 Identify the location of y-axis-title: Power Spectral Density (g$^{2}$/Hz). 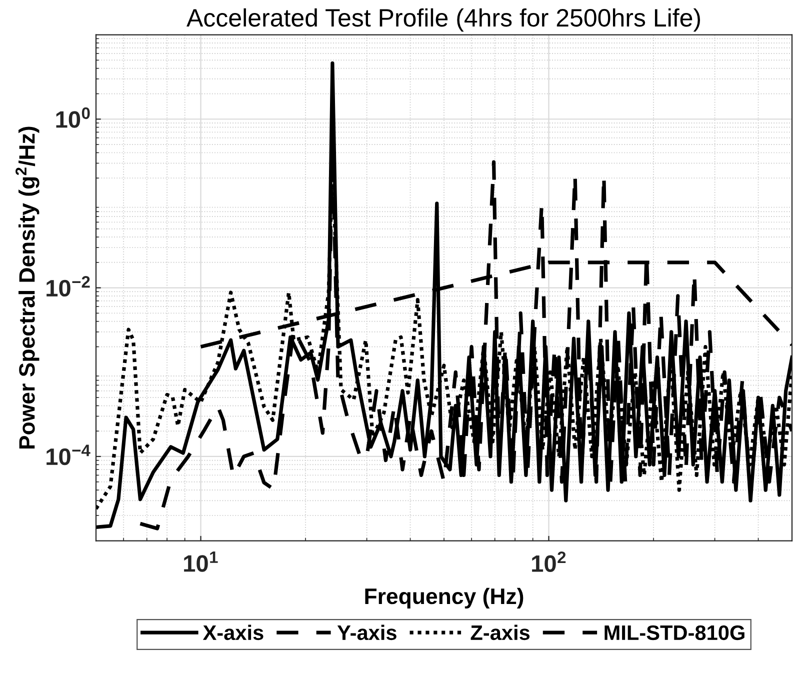
(28, 287).